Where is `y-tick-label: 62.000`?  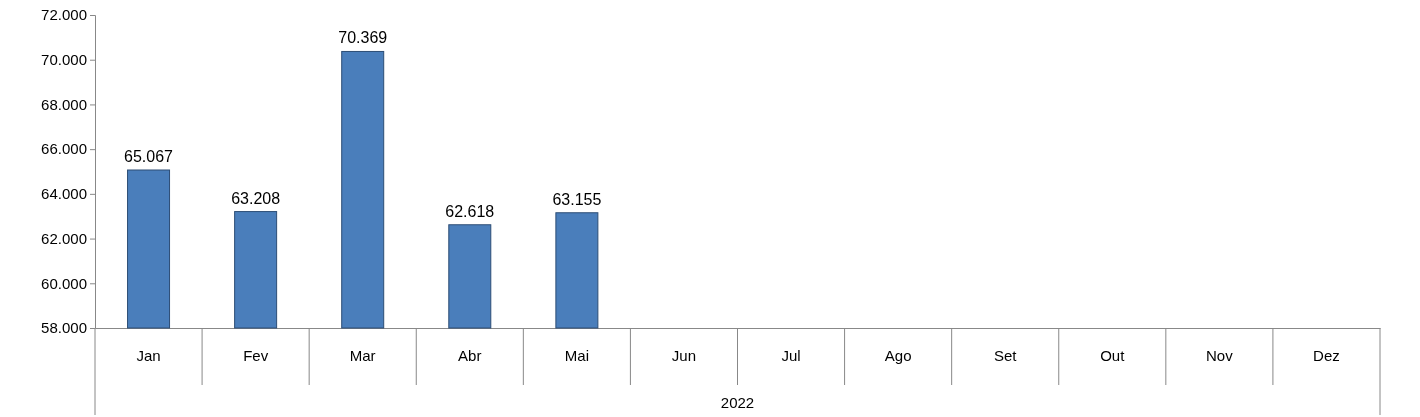 y-tick-label: 62.000 is located at coordinates (64, 238).